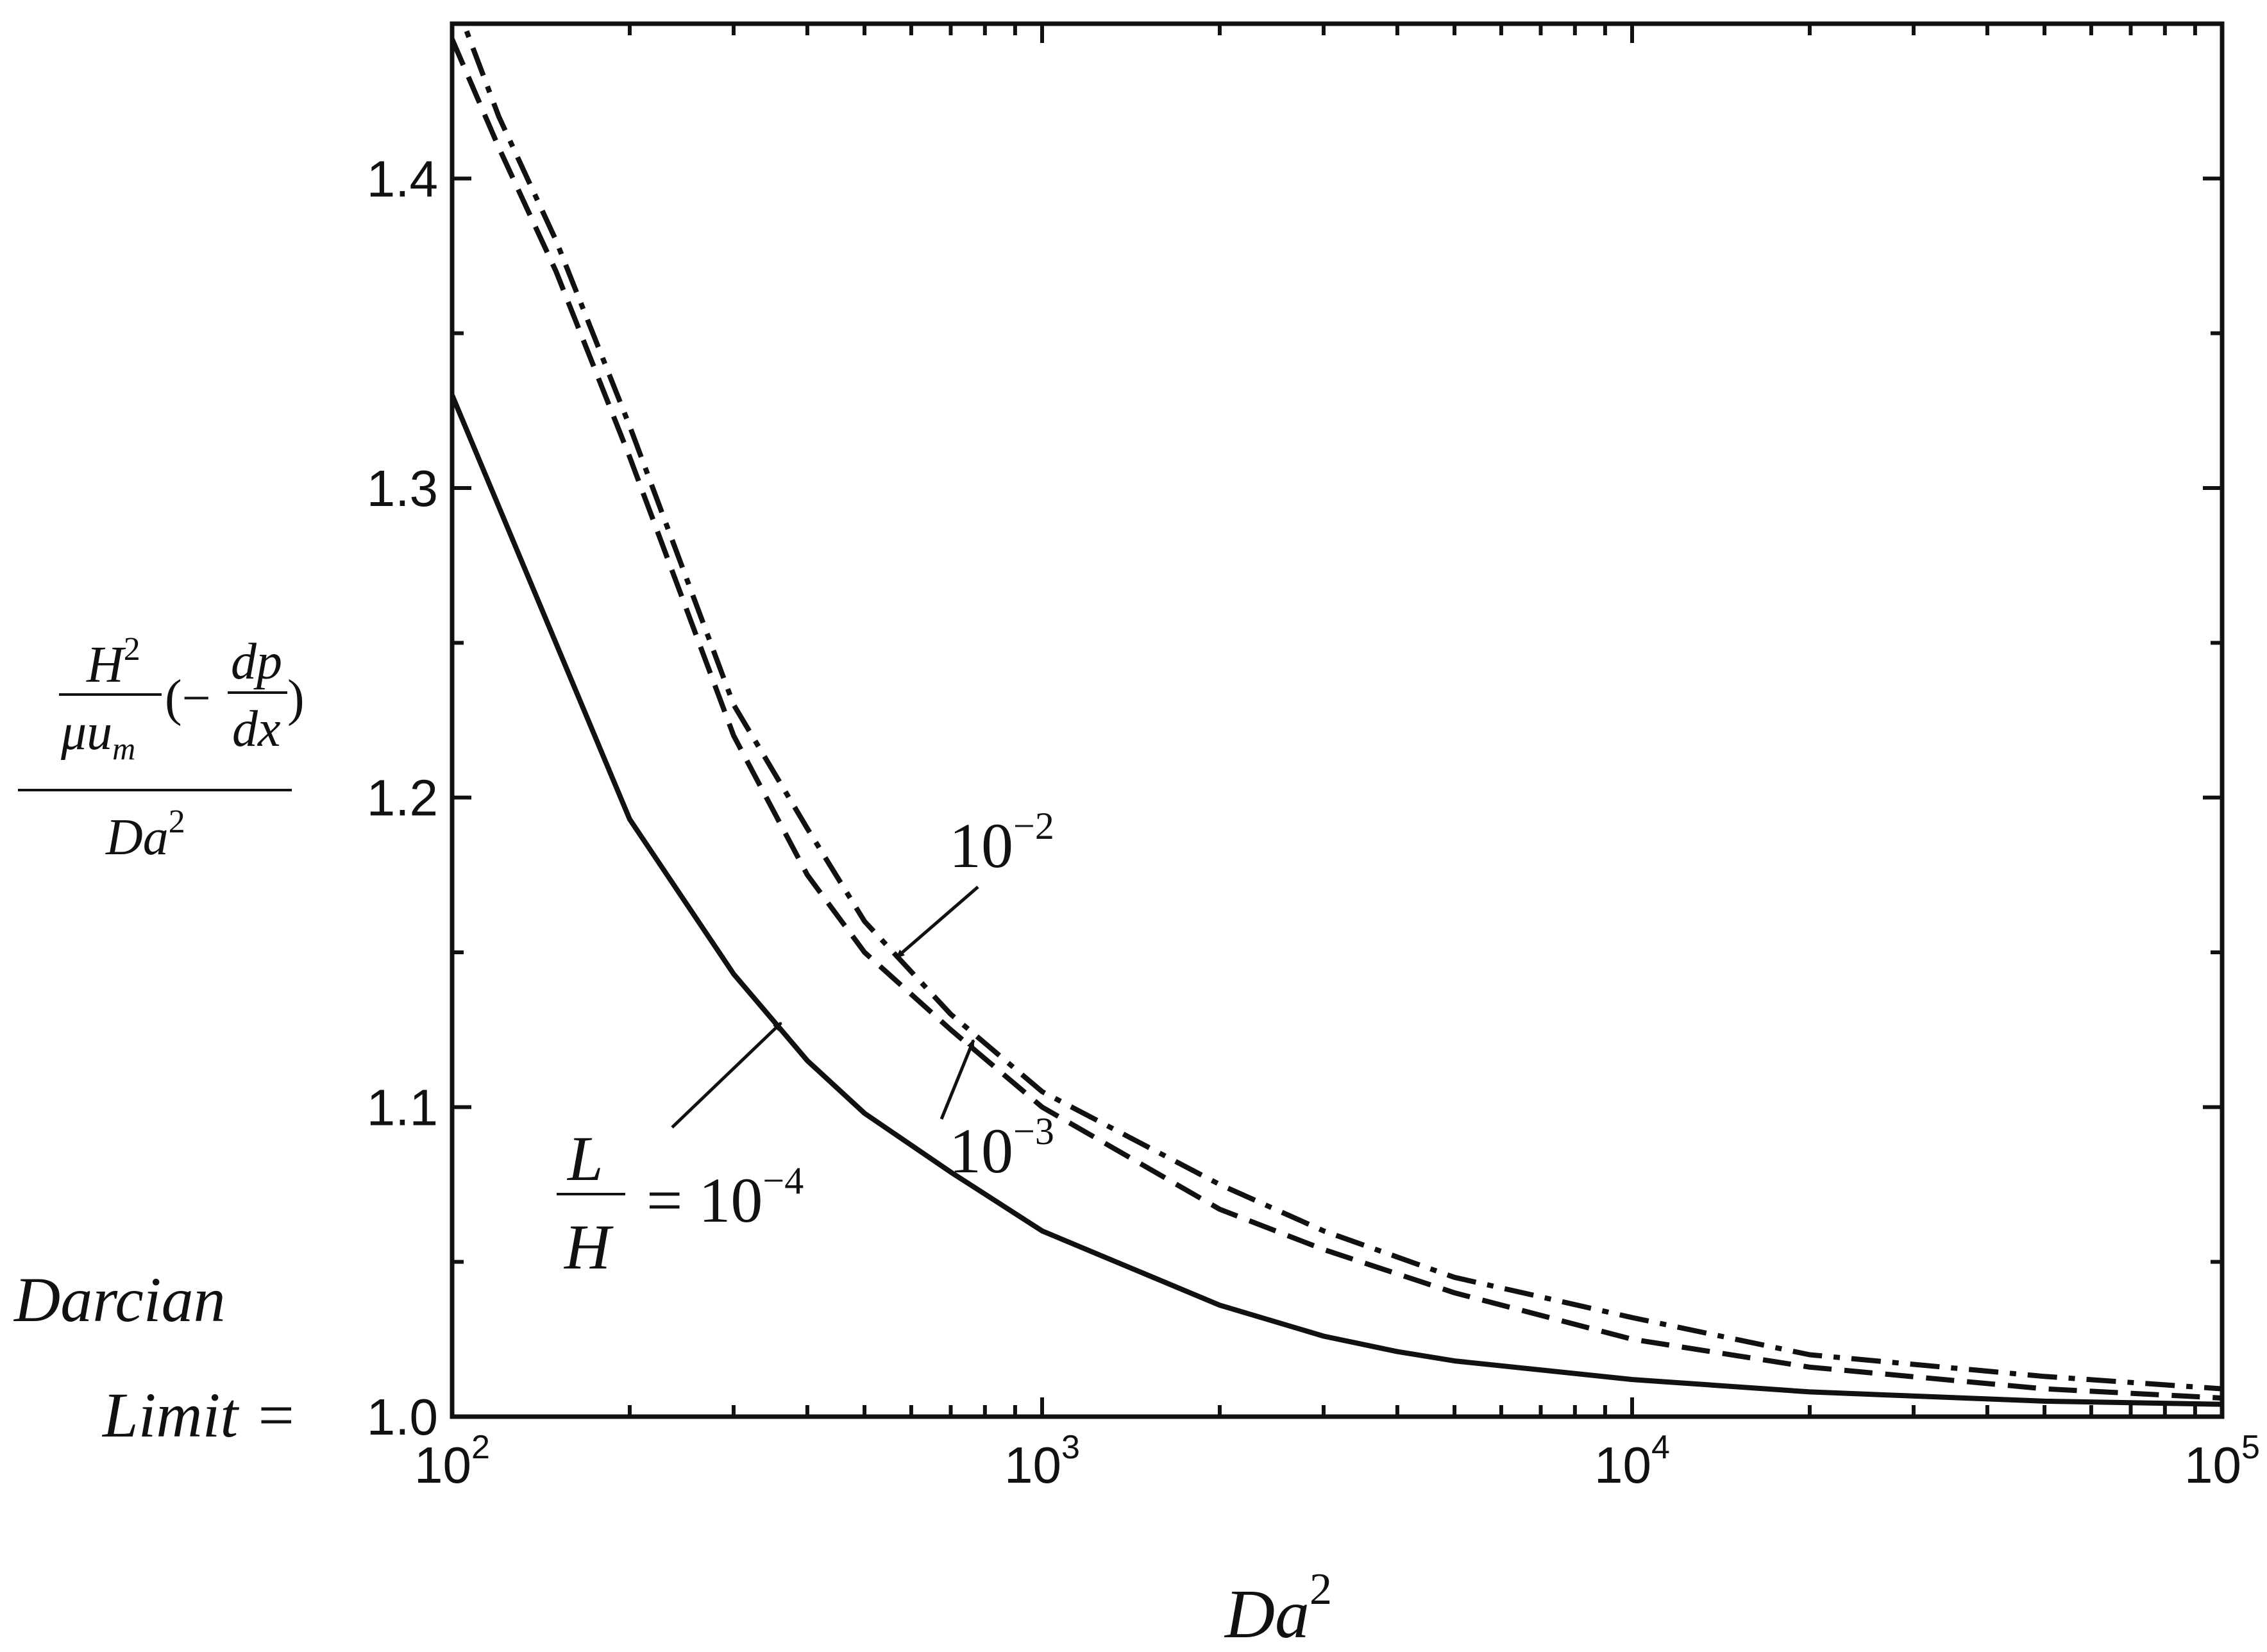 This screenshot has height=1652, width=2267. I want to click on annotation-10-minus-2: 10−2, so click(1001, 843).